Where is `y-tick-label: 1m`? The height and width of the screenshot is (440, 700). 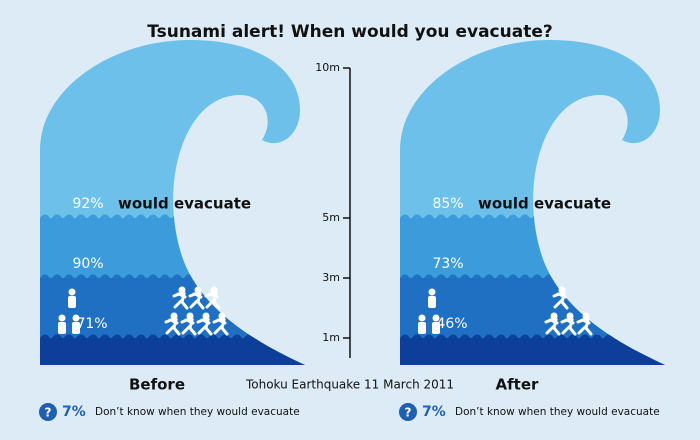
y-tick-label: 1m is located at coordinates (331, 337).